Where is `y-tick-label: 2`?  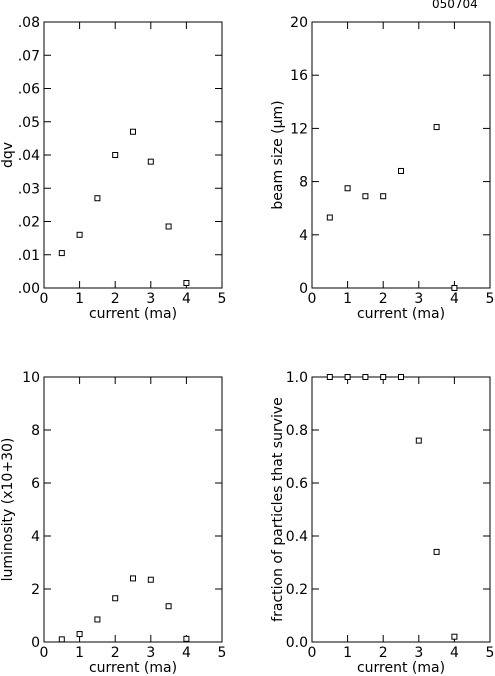
y-tick-label: 2 is located at coordinates (35, 590).